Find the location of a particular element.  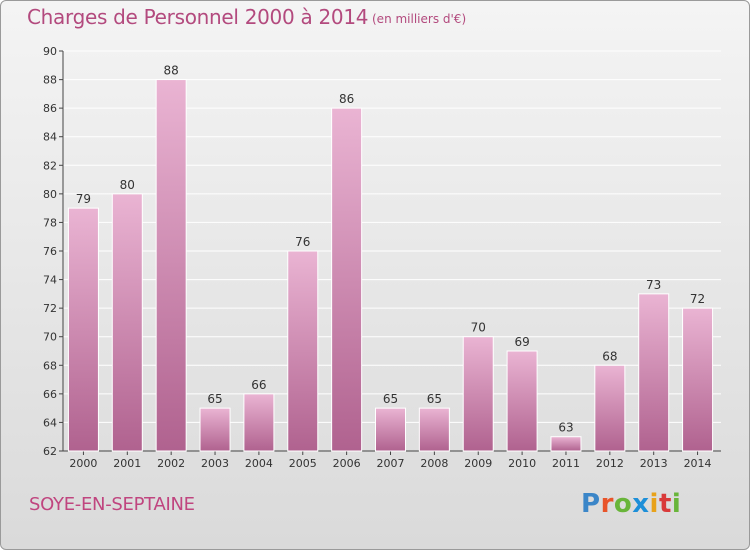

x-tick-label: 2002 is located at coordinates (171, 463).